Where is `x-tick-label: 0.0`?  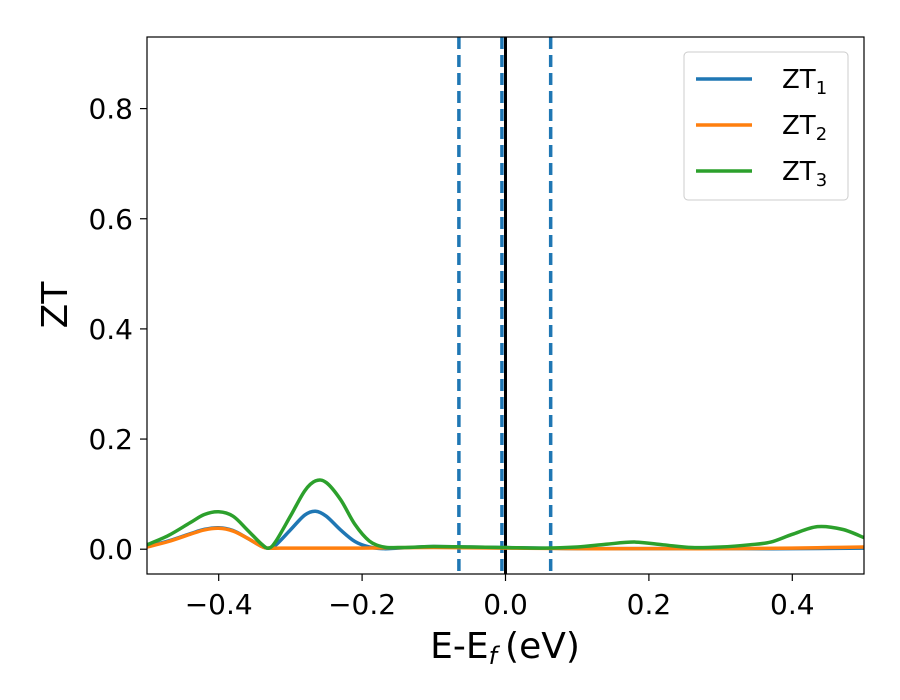 x-tick-label: 0.0 is located at coordinates (505, 604).